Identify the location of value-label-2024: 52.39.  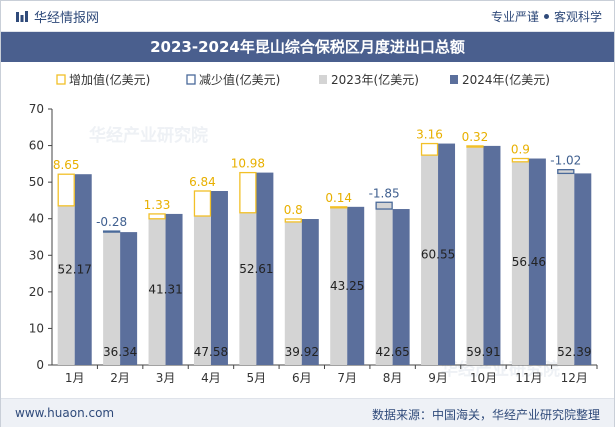
(574, 352).